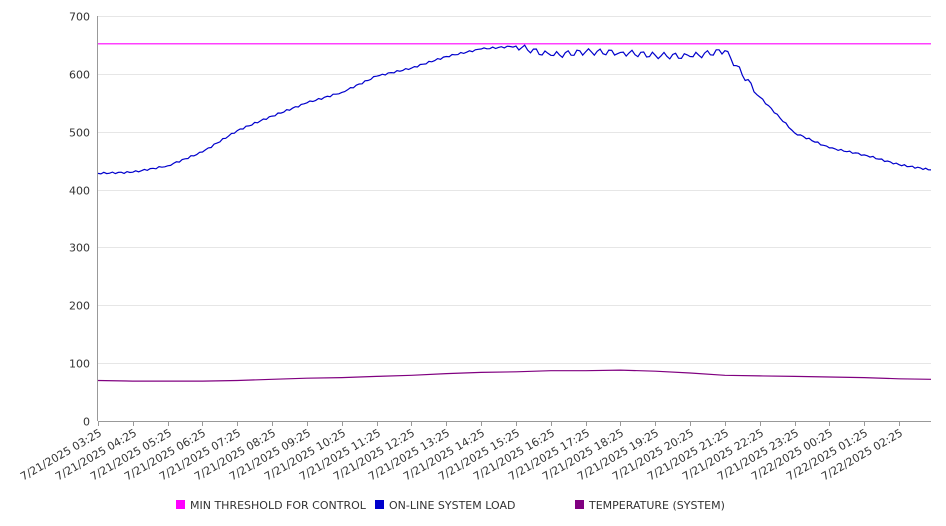  I want to click on legend-label-1: ON-LINE SYSTEM LOAD, so click(452, 505).